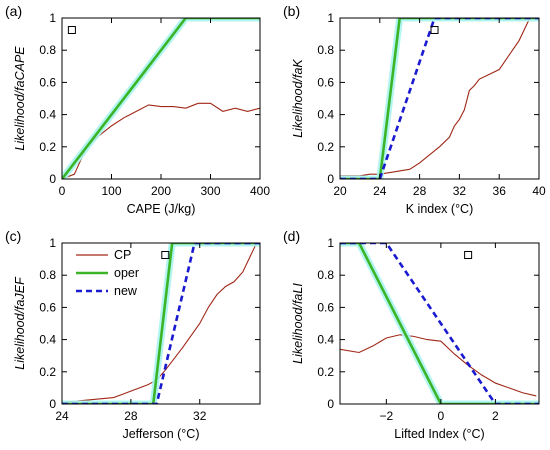  Describe the element at coordinates (111, 191) in the screenshot. I see `x-tick-label: 100` at that location.